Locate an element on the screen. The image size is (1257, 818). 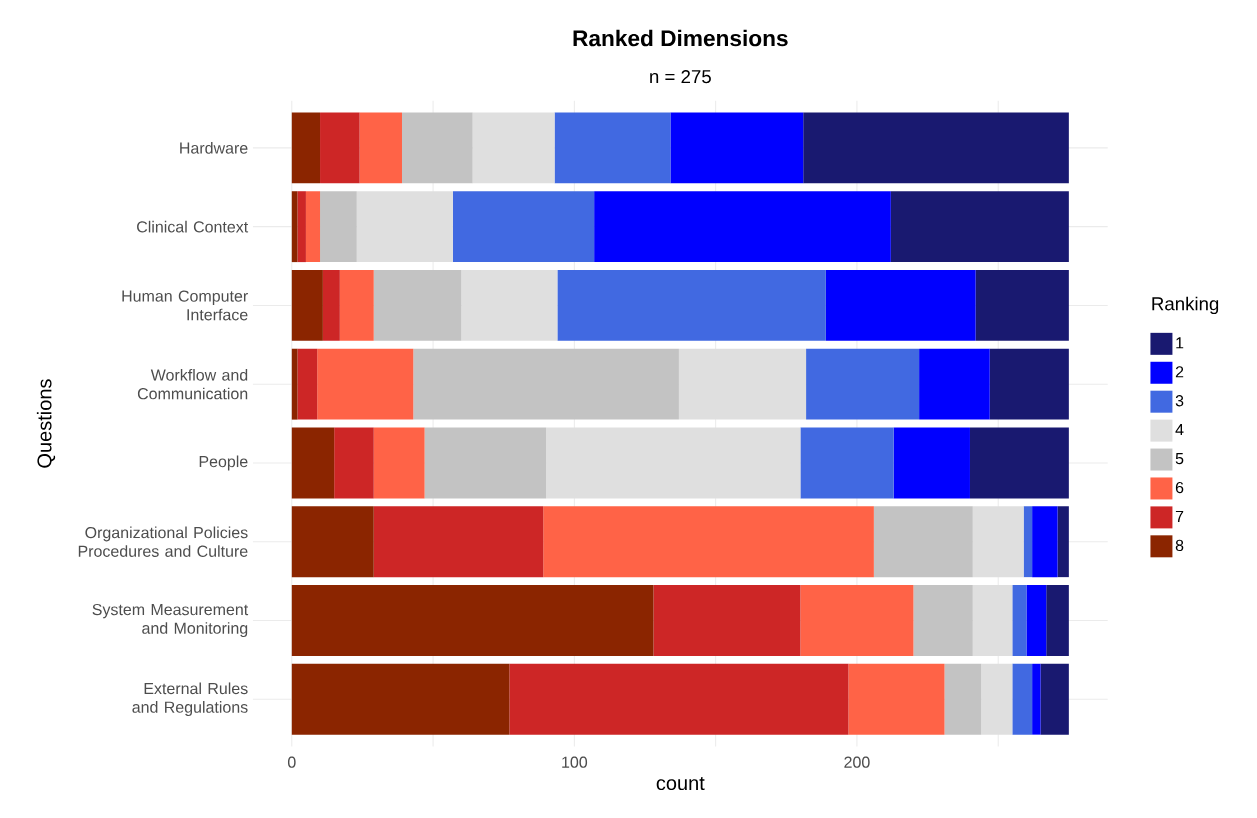
y-tick-label: External Rules and Regulations is located at coordinates (190, 699).